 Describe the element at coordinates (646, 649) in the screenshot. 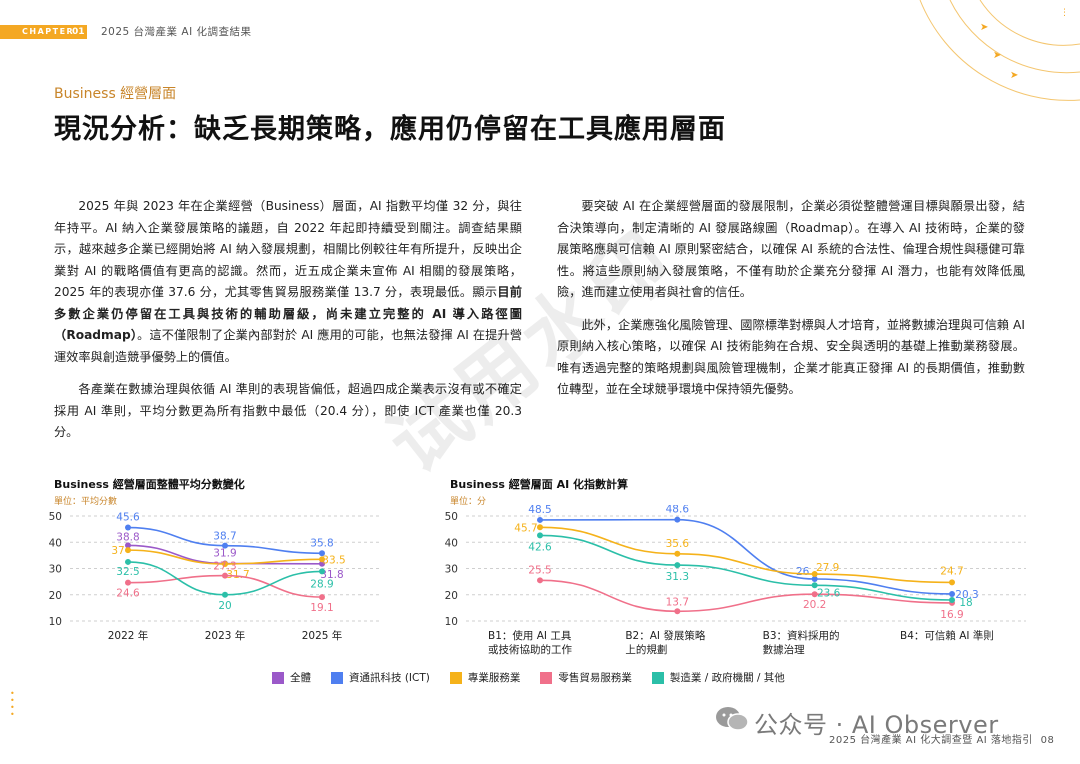

I see `x-tick-label: 上的規劃` at that location.